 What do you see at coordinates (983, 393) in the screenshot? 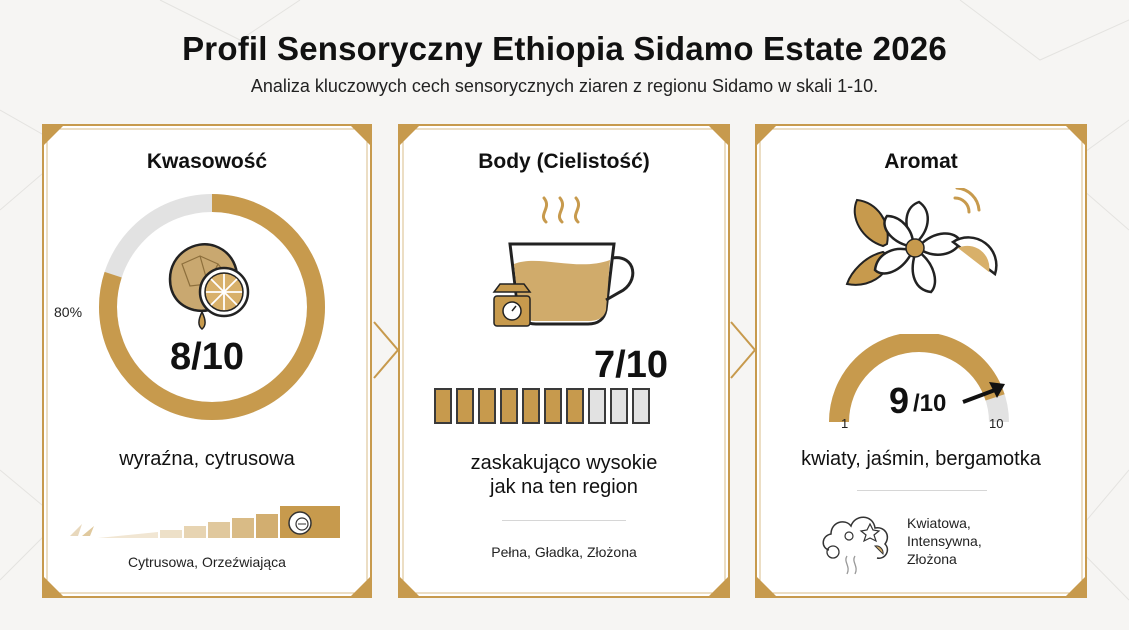
I see `arrow-icon` at bounding box center [983, 393].